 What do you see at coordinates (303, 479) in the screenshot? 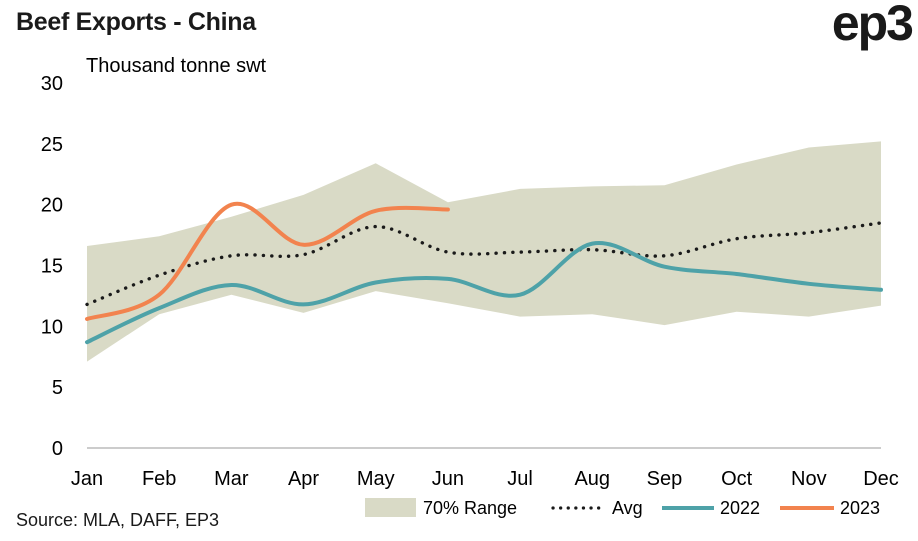
I see `x-tick-label: Apr` at bounding box center [303, 479].